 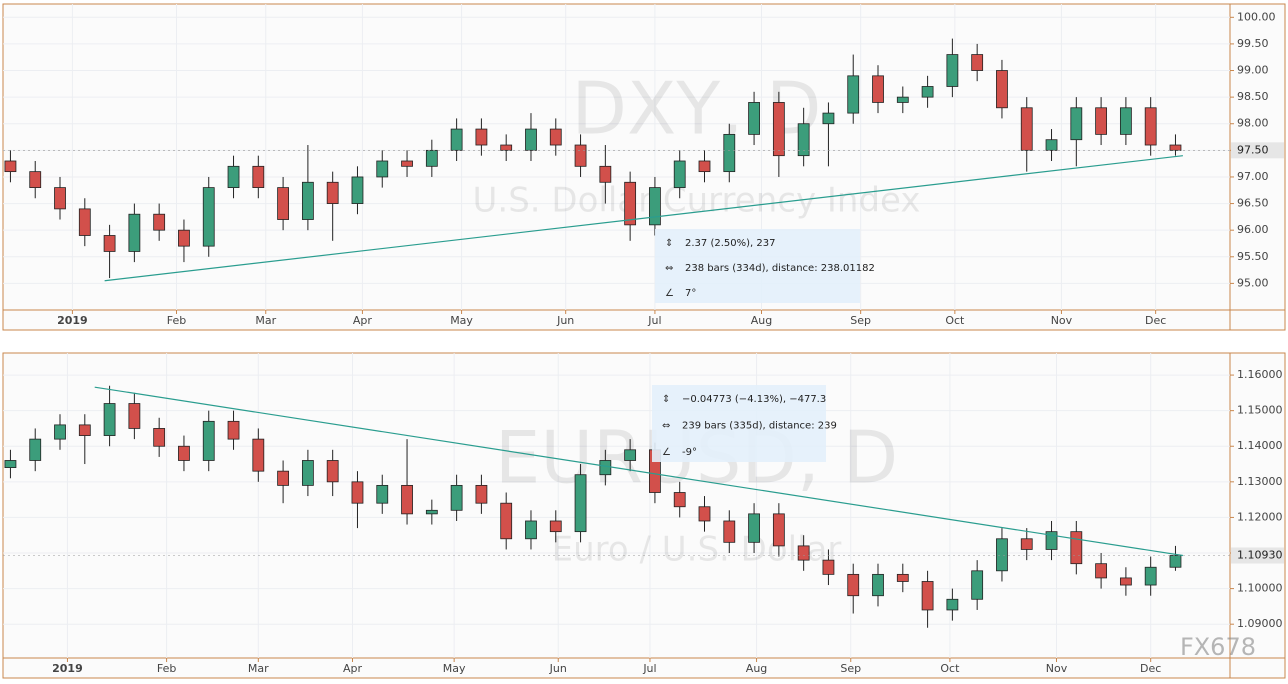 I want to click on x-tick-label: Aug, so click(x=761, y=320).